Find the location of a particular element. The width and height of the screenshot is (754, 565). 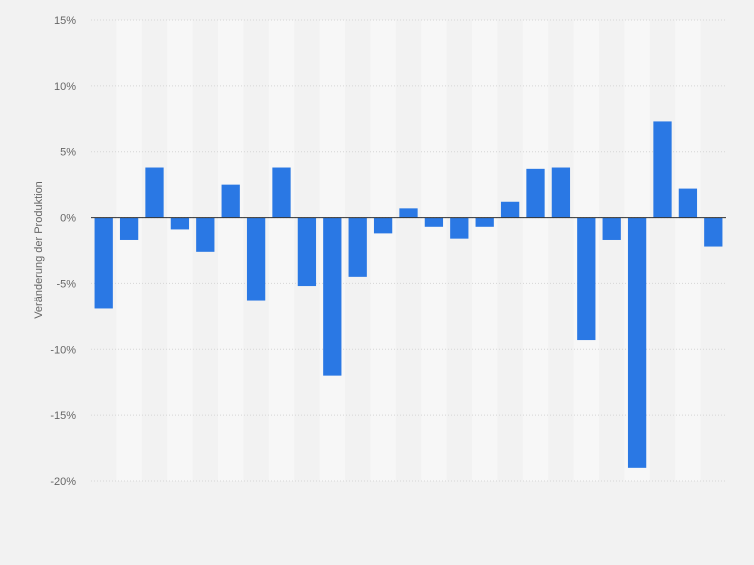

y-tick-label: 0% is located at coordinates (68, 219).